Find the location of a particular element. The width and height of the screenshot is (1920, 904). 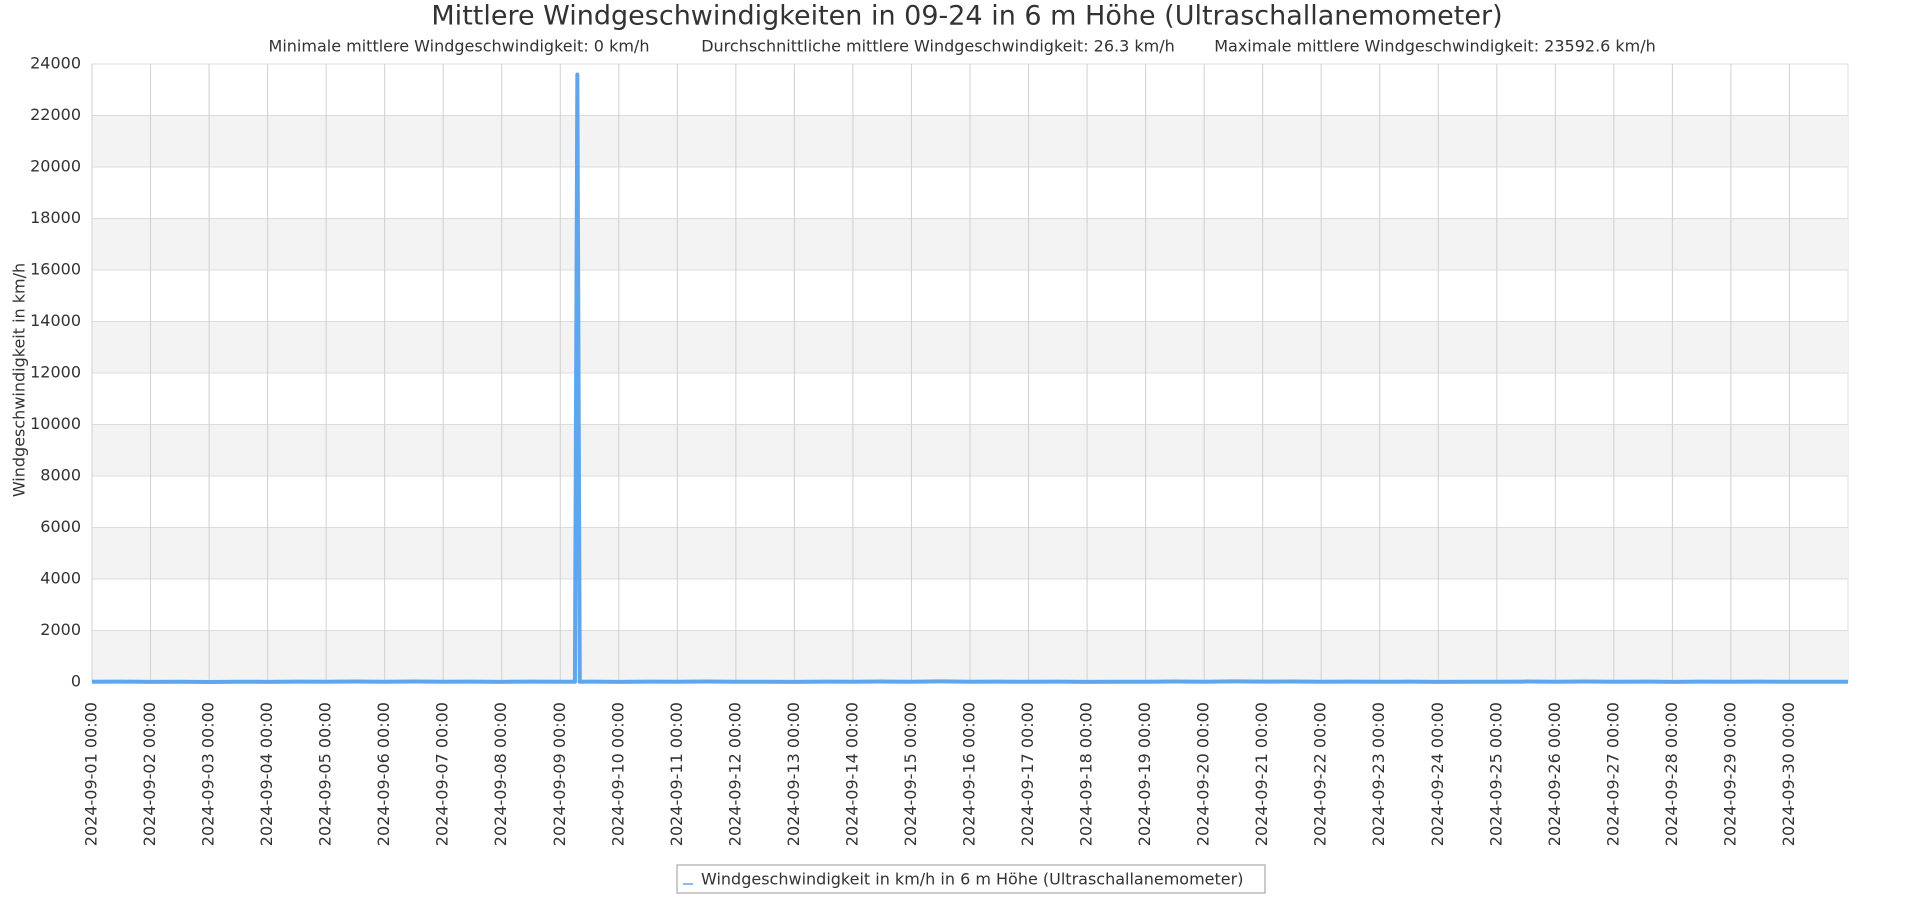

x-tick-label: 2024-09-04 00:00 is located at coordinates (266, 774).